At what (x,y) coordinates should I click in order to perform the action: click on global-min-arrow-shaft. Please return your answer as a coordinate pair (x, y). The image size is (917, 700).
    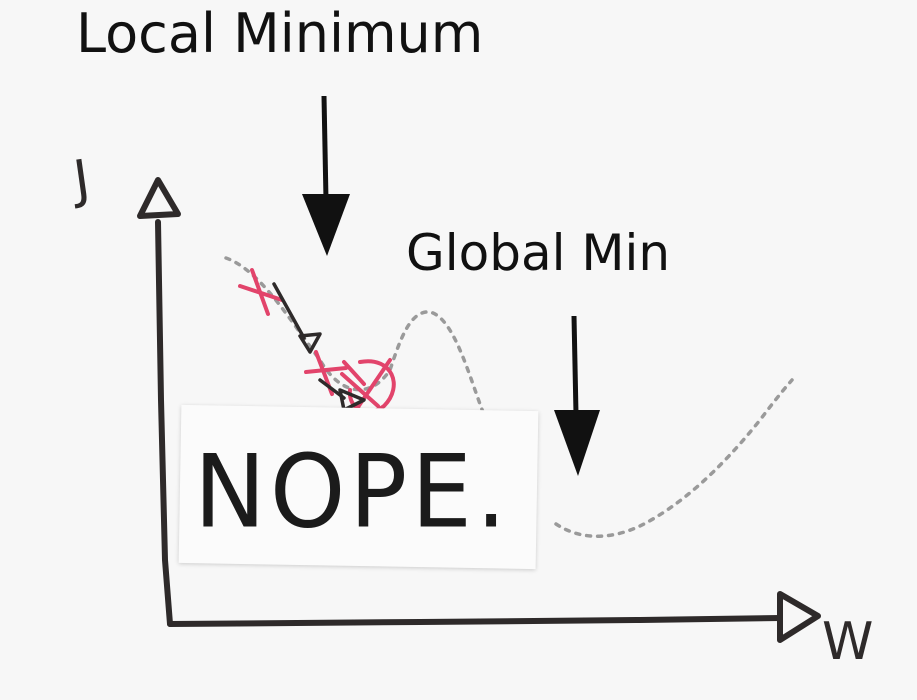
    Looking at the image, I should click on (575, 365).